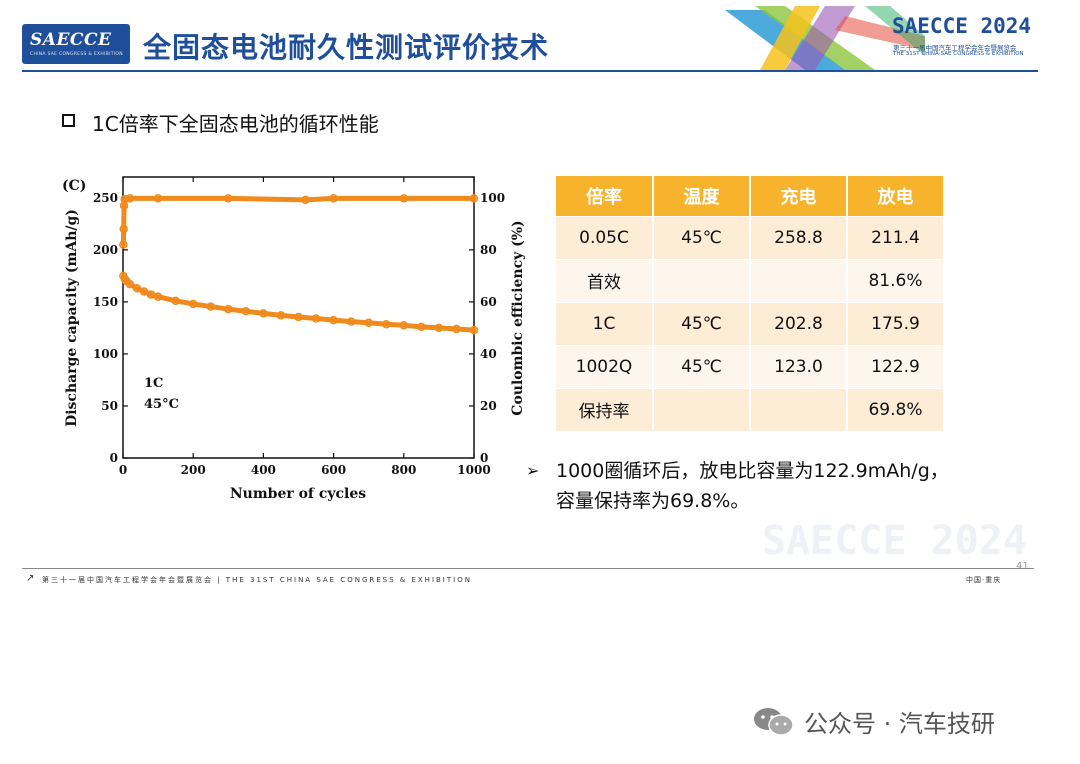 This screenshot has height=764, width=1080. Describe the element at coordinates (298, 303) in the screenshot. I see `discharge-capacity-series` at that location.